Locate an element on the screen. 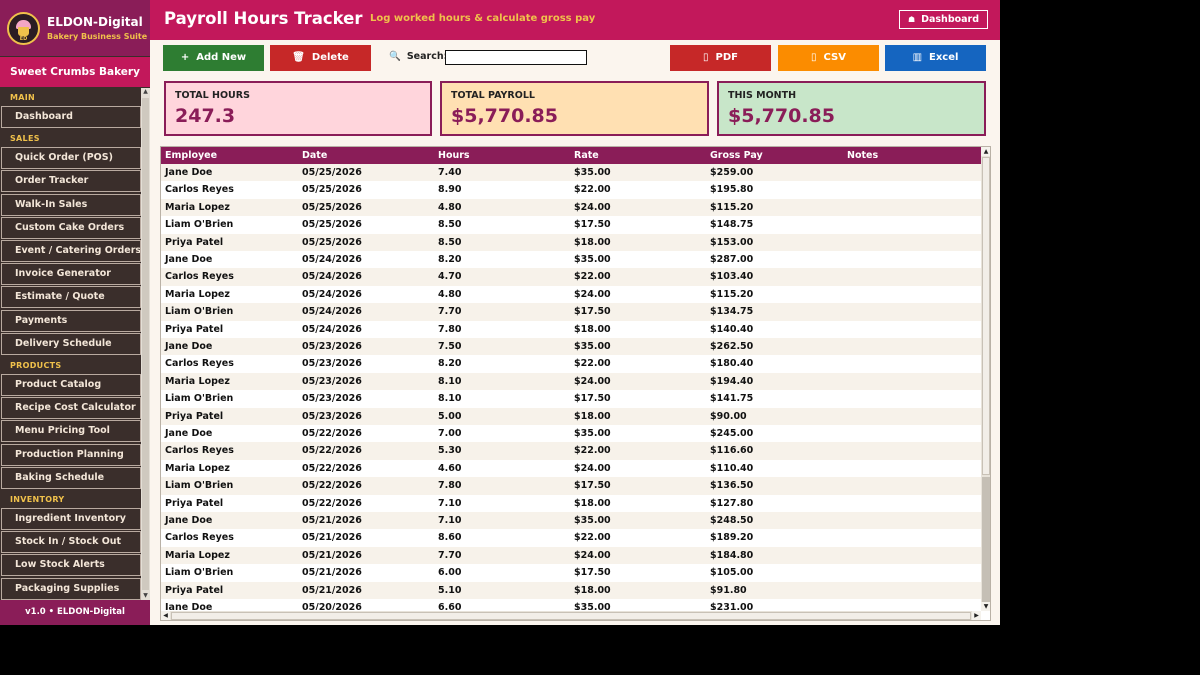  table-row: Maria Lopez 05/23/2026 8.10 $24.00 $194.40 is located at coordinates (571, 381).